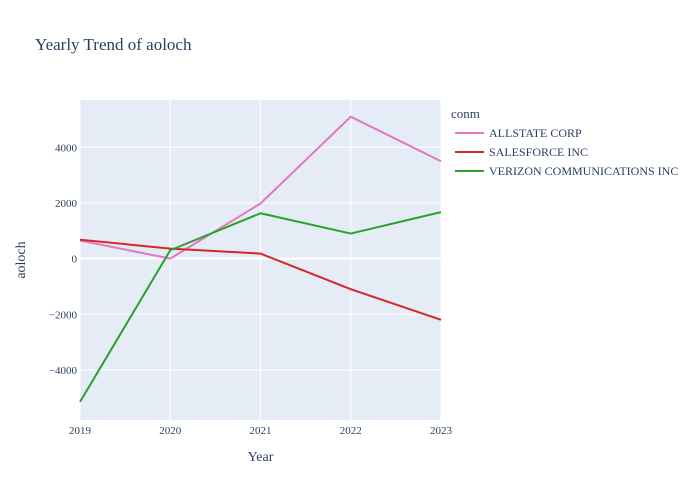 The image size is (700, 500). I want to click on legend-item-label: ALLSTATE CORP, so click(535, 133).